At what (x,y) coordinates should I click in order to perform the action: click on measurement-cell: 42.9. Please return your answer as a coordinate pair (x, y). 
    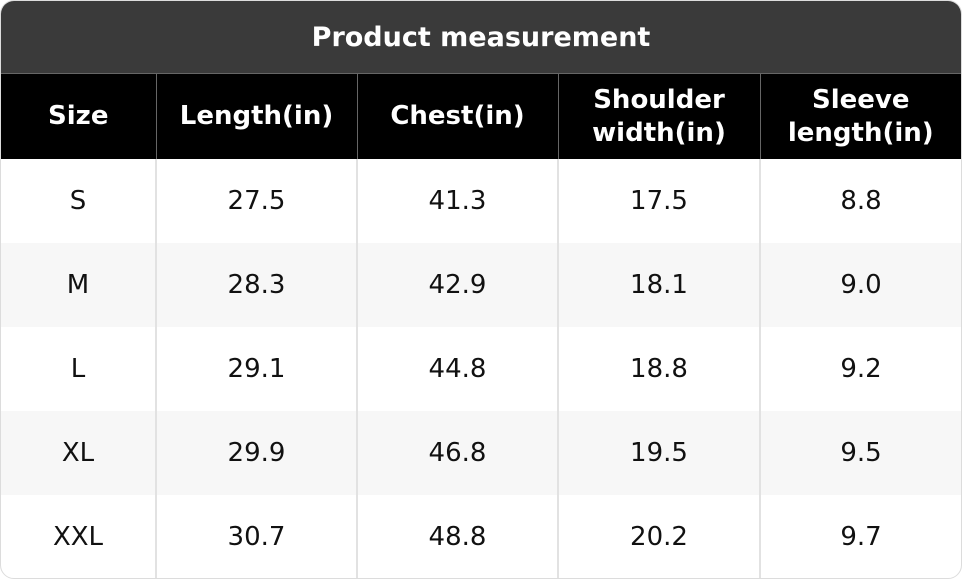
    Looking at the image, I should click on (457, 285).